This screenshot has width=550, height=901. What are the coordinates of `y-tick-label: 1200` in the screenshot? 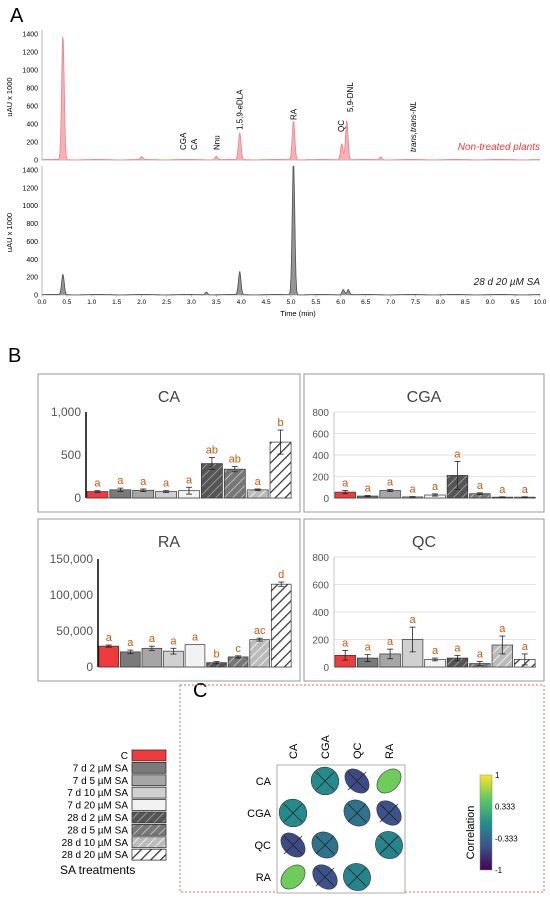 It's located at (30, 53).